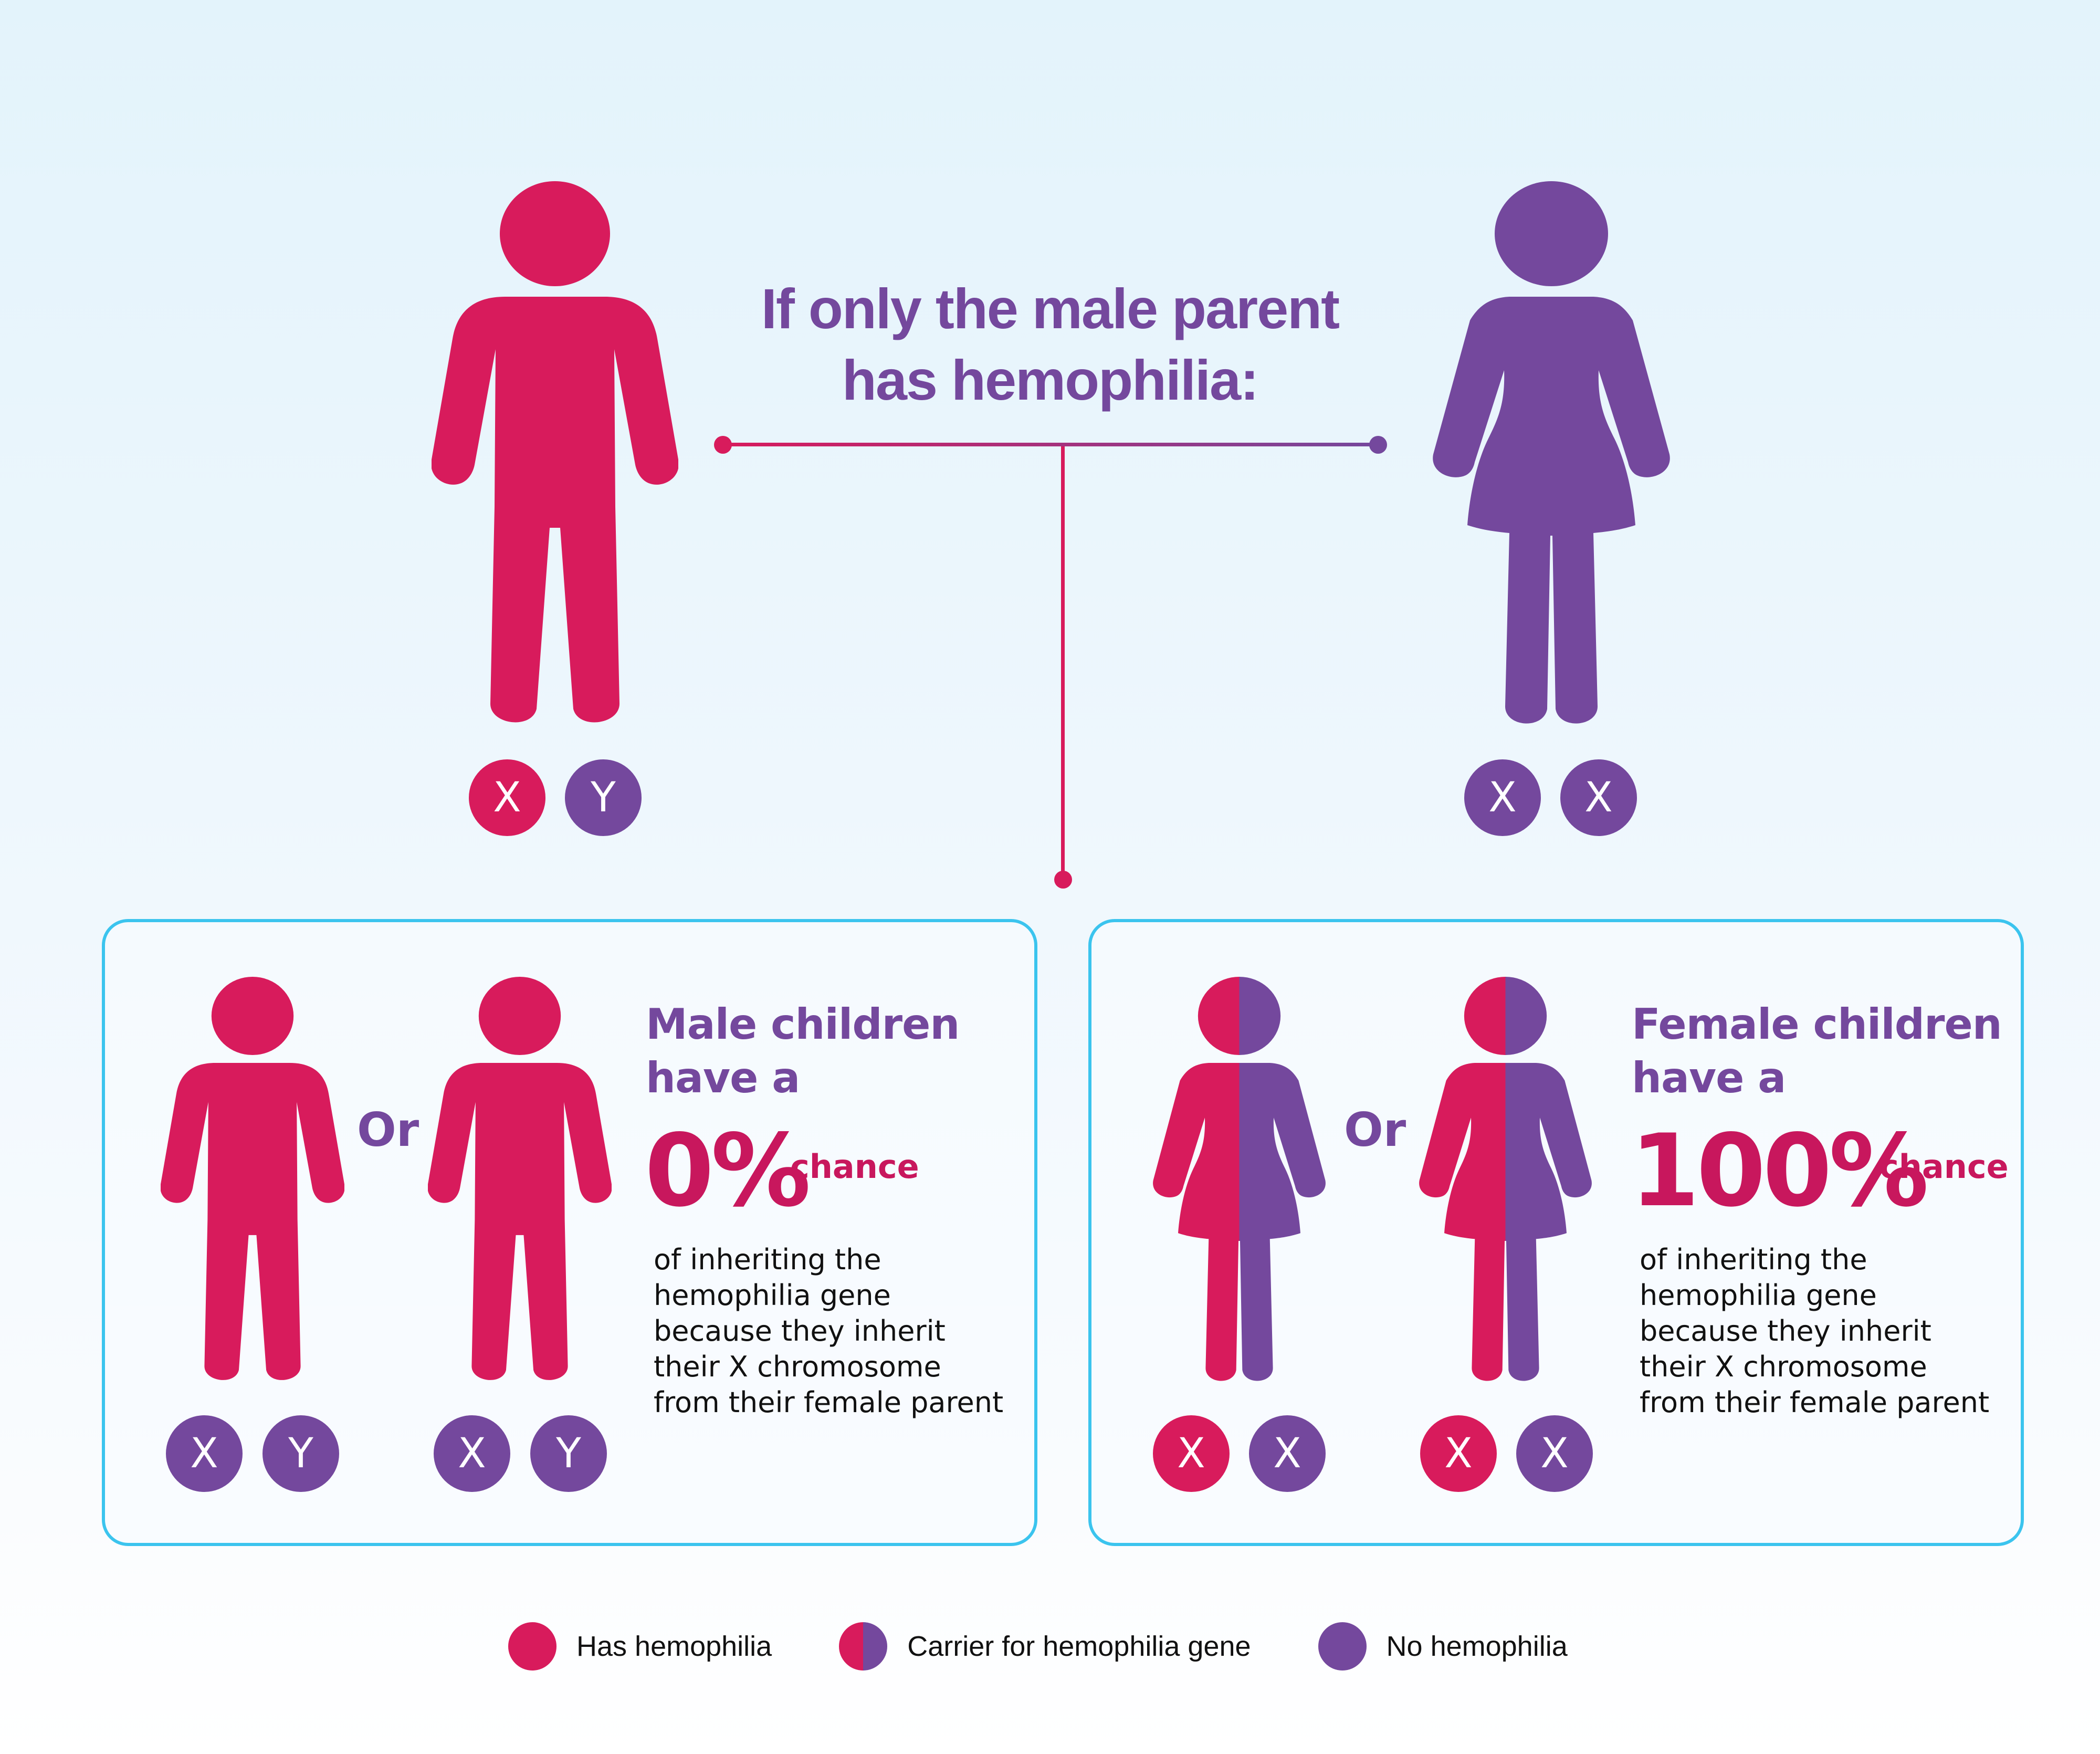 The width and height of the screenshot is (2100, 1754). Describe the element at coordinates (388, 1130) in the screenshot. I see `male-children-or-label: Or` at that location.